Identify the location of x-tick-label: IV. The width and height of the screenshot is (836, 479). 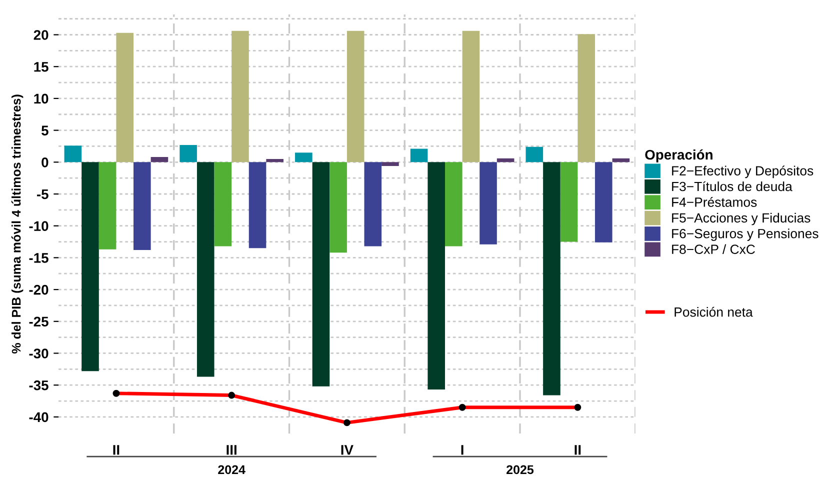
(347, 450).